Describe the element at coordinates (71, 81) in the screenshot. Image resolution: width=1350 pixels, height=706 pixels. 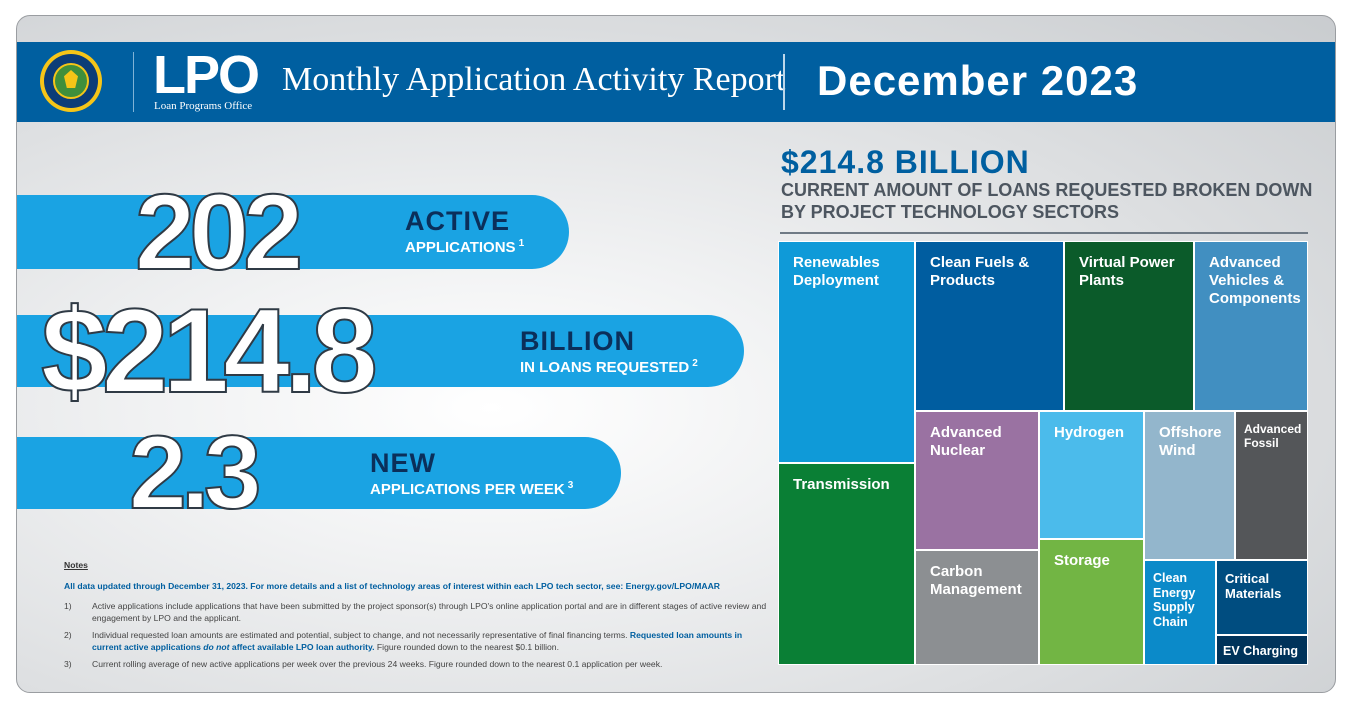
I see `doe-seal-icon` at that location.